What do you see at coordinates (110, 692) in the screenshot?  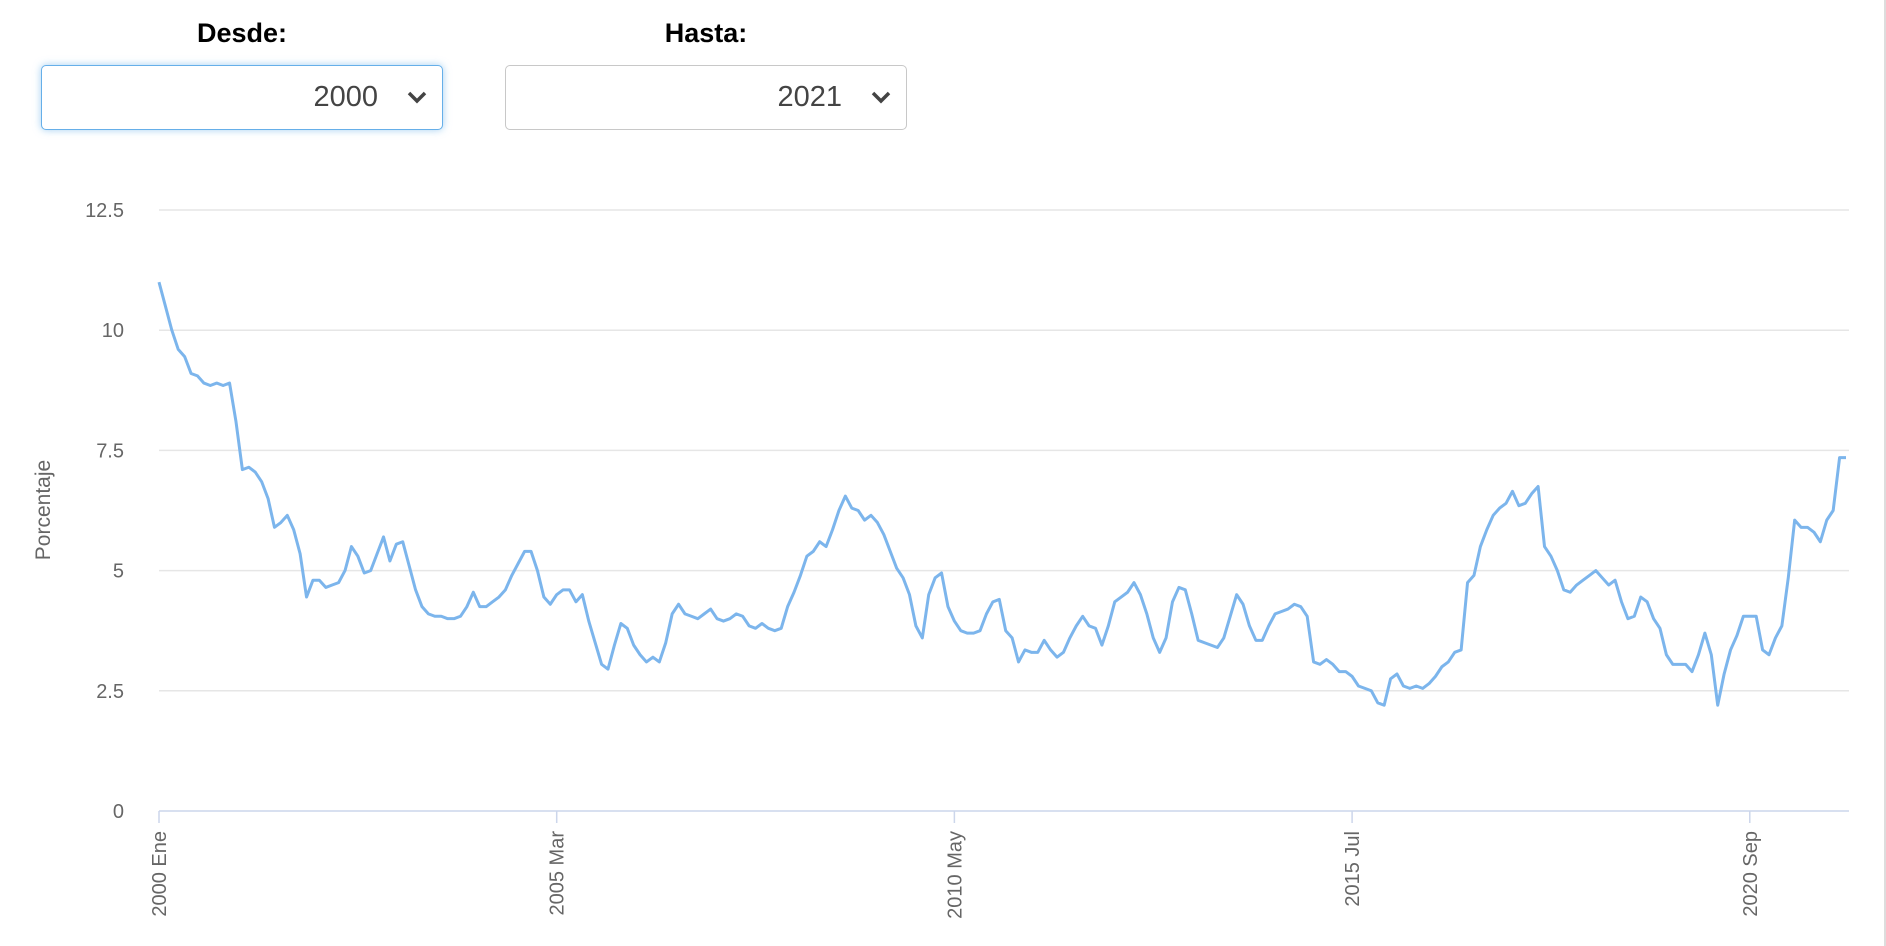 I see `y-tick-label: 2.5` at bounding box center [110, 692].